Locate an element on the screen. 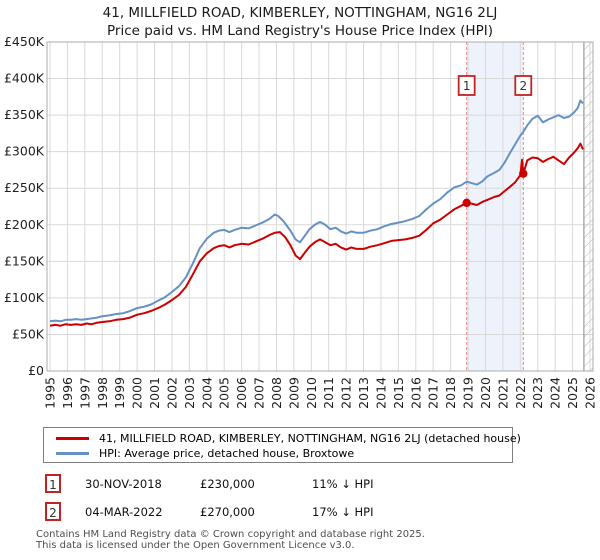  y-tick-label: £150K is located at coordinates (24, 260).